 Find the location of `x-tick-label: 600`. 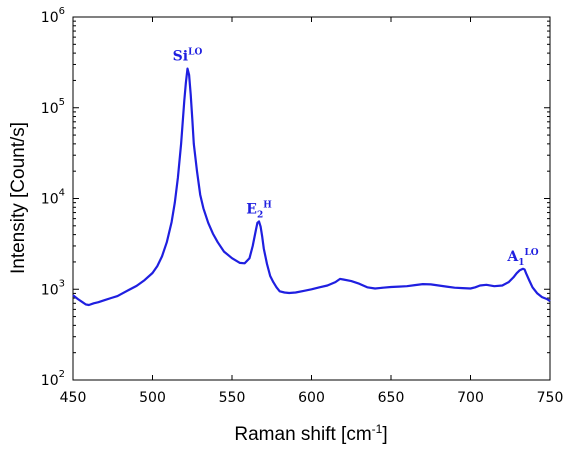

x-tick-label: 600 is located at coordinates (311, 398).